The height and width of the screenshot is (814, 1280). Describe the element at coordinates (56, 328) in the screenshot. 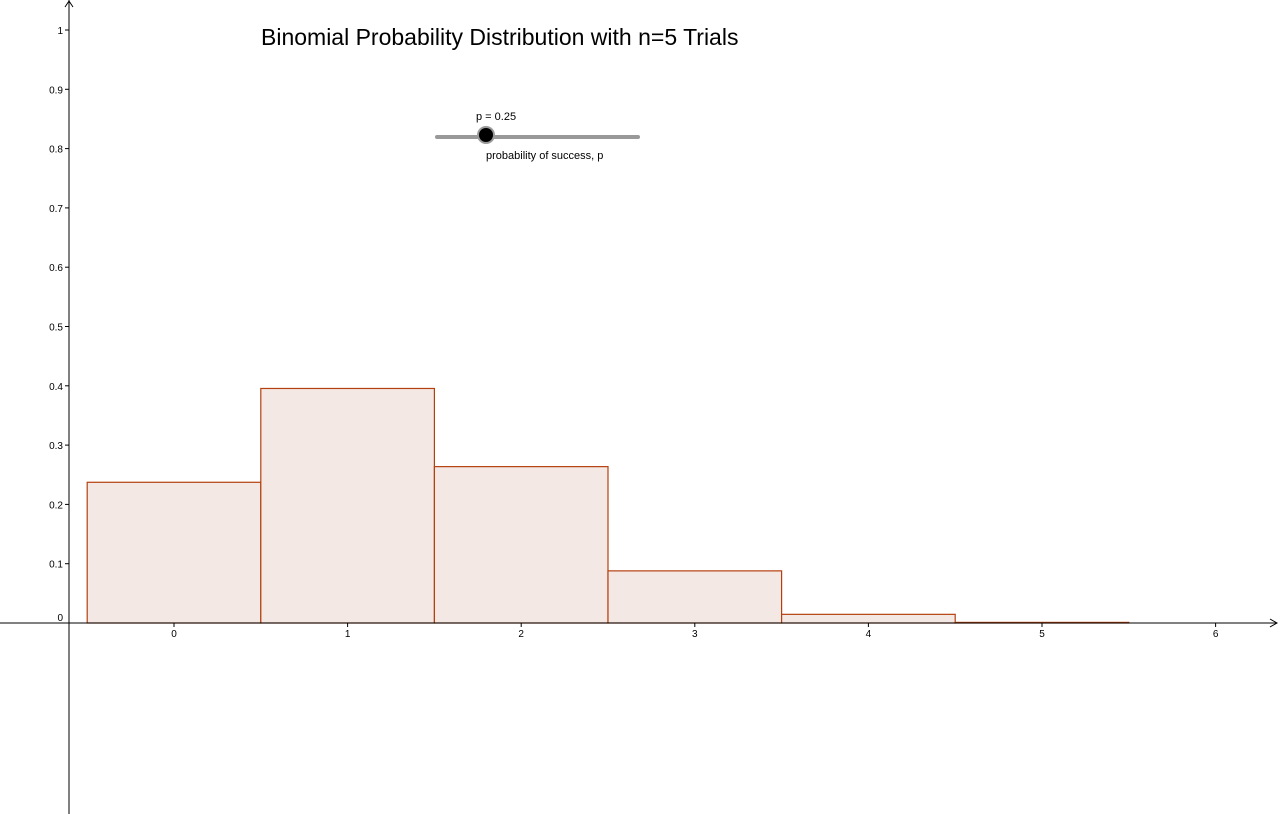

I see `y-tick-label: 0.5` at that location.